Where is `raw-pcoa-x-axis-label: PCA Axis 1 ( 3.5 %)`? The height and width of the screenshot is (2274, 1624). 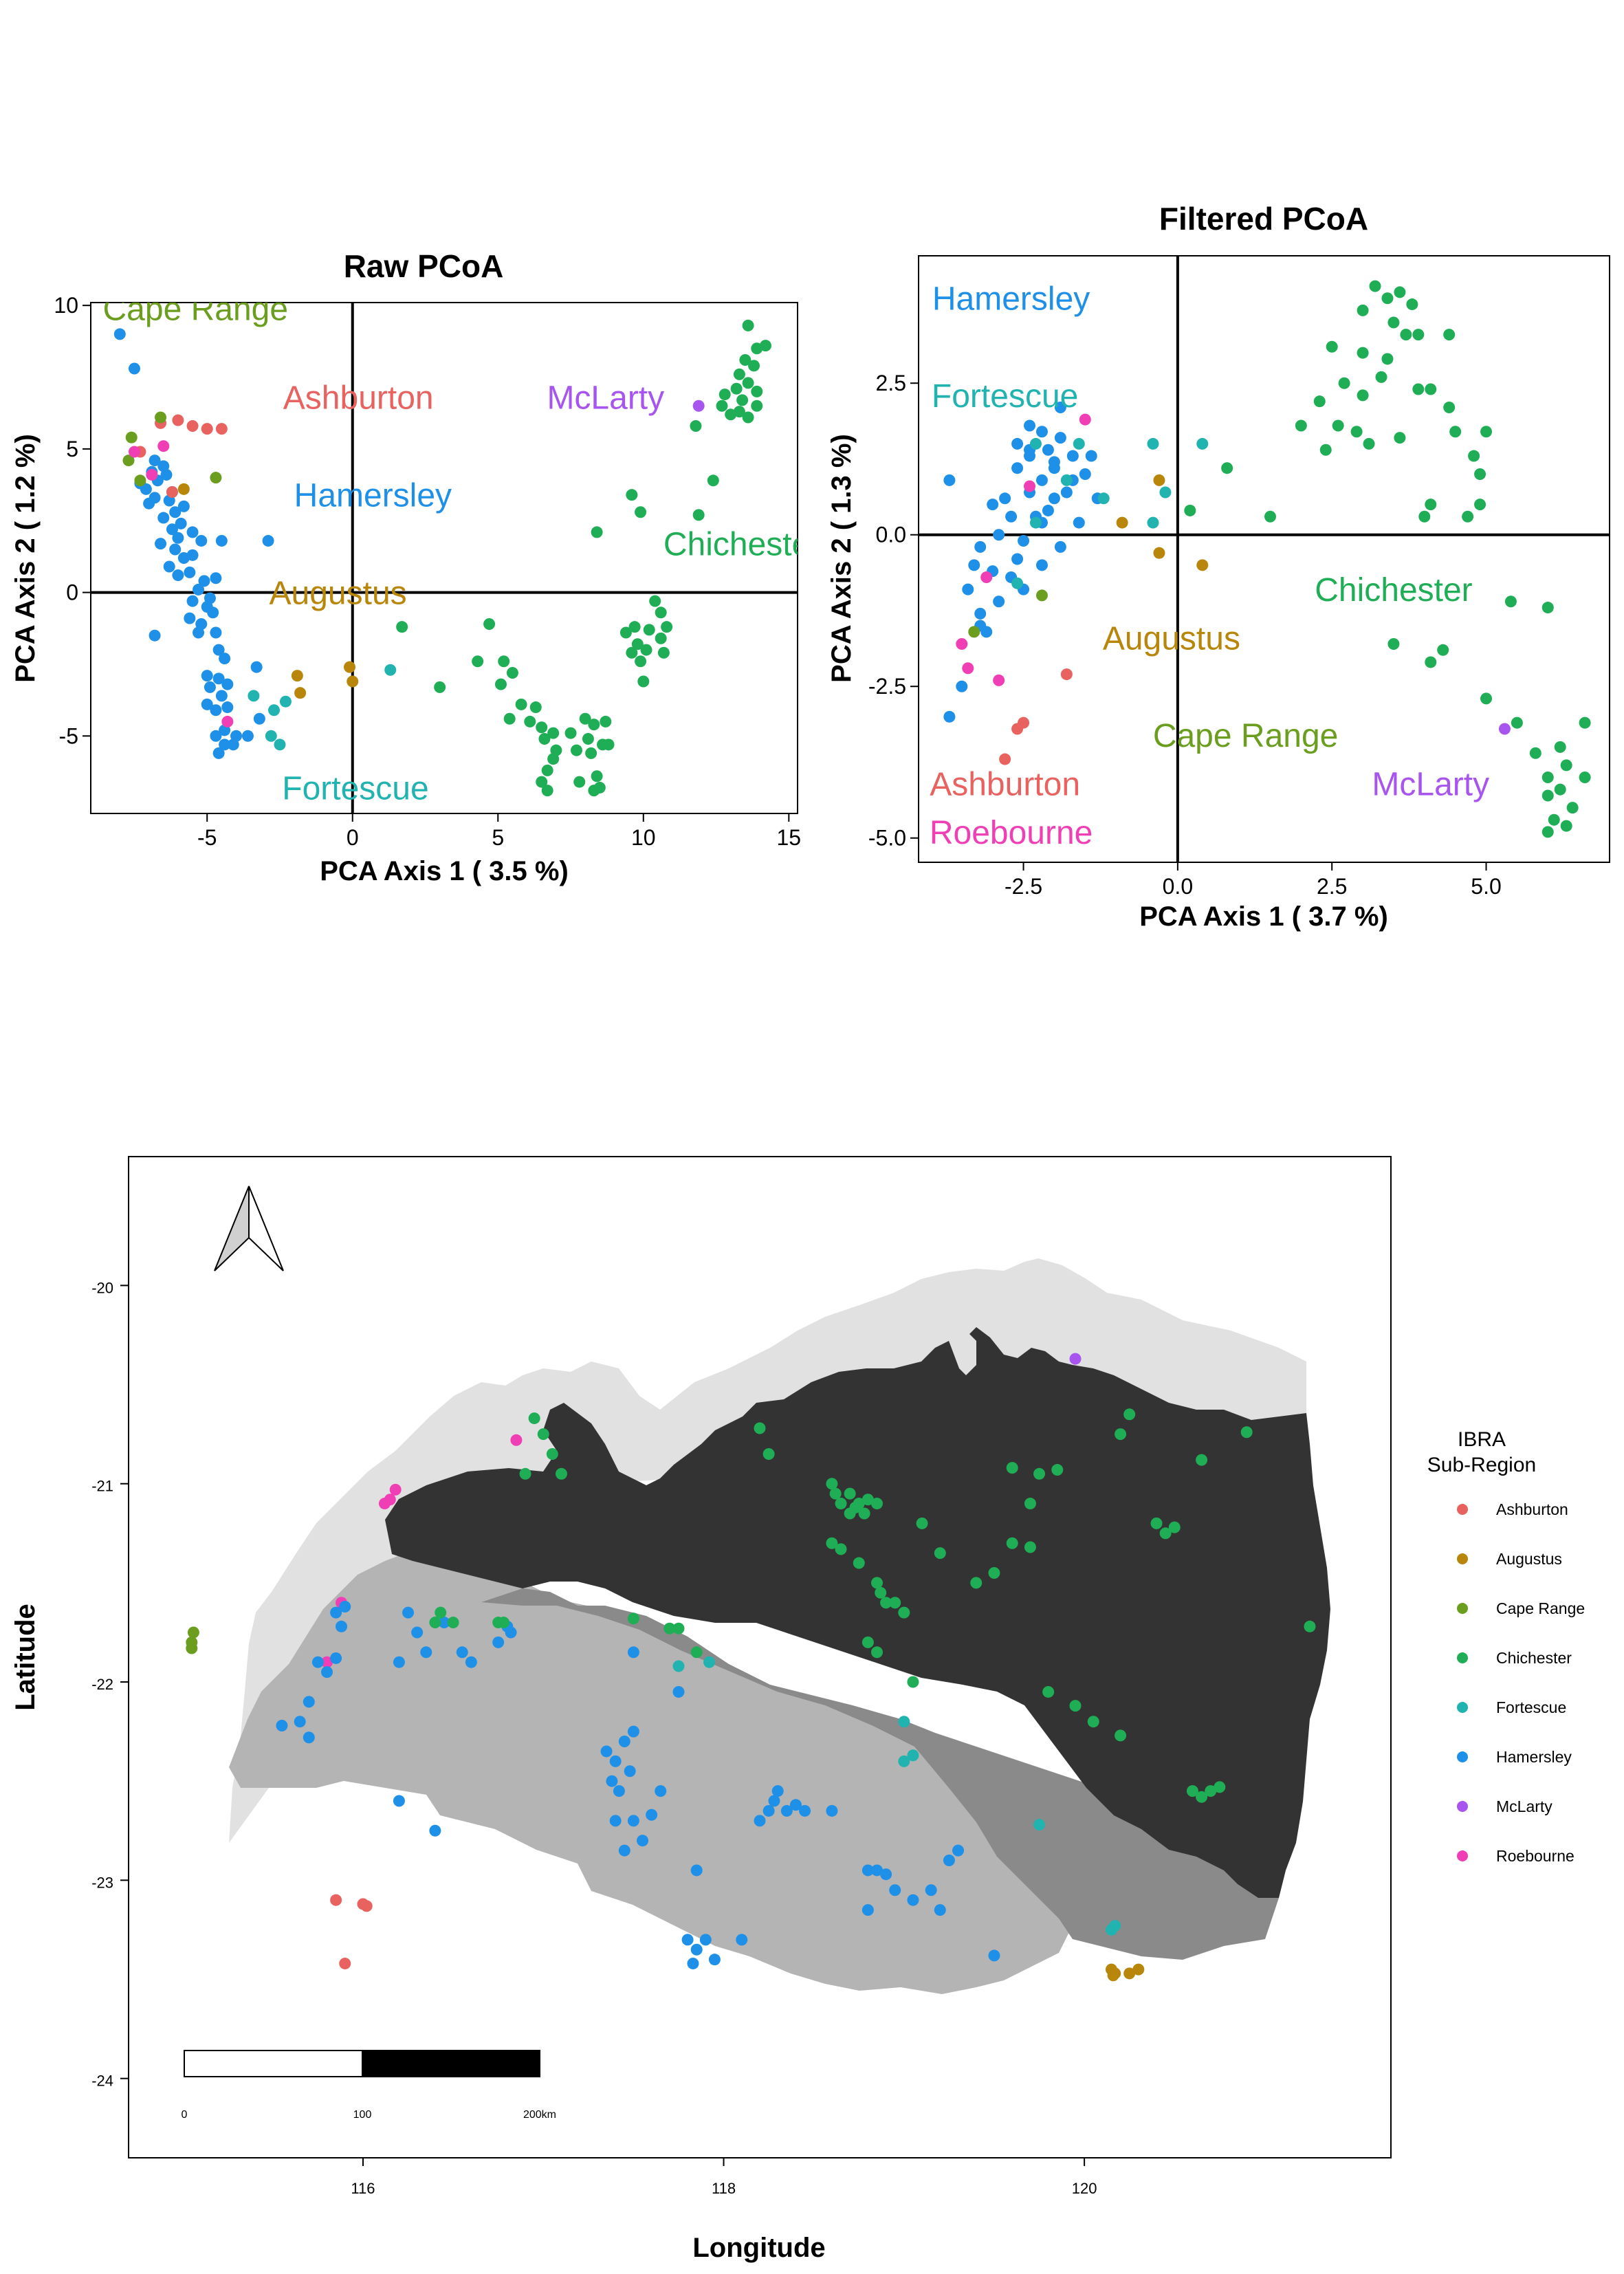 raw-pcoa-x-axis-label: PCA Axis 1 ( 3.5 %) is located at coordinates (444, 871).